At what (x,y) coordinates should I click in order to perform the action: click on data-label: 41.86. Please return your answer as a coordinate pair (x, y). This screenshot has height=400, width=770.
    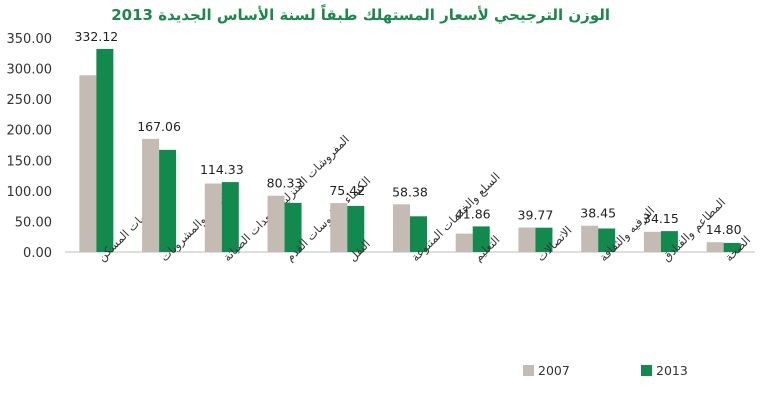
    Looking at the image, I should click on (473, 213).